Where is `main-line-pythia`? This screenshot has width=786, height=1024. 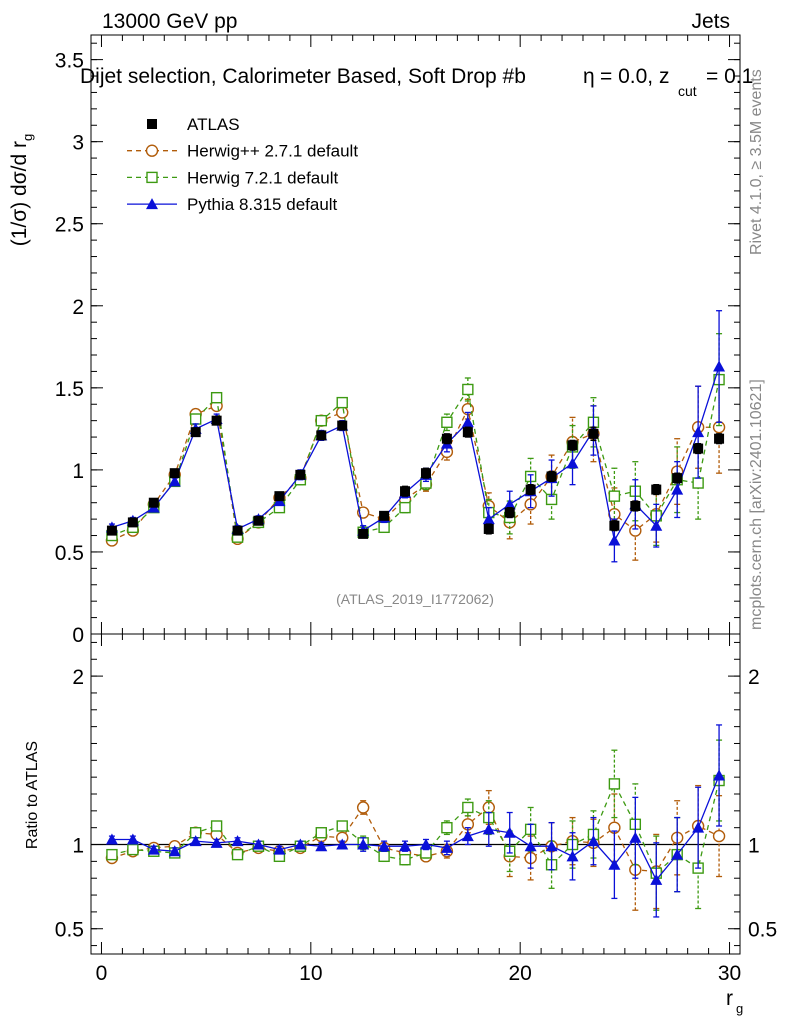
main-line-pythia is located at coordinates (415, 454).